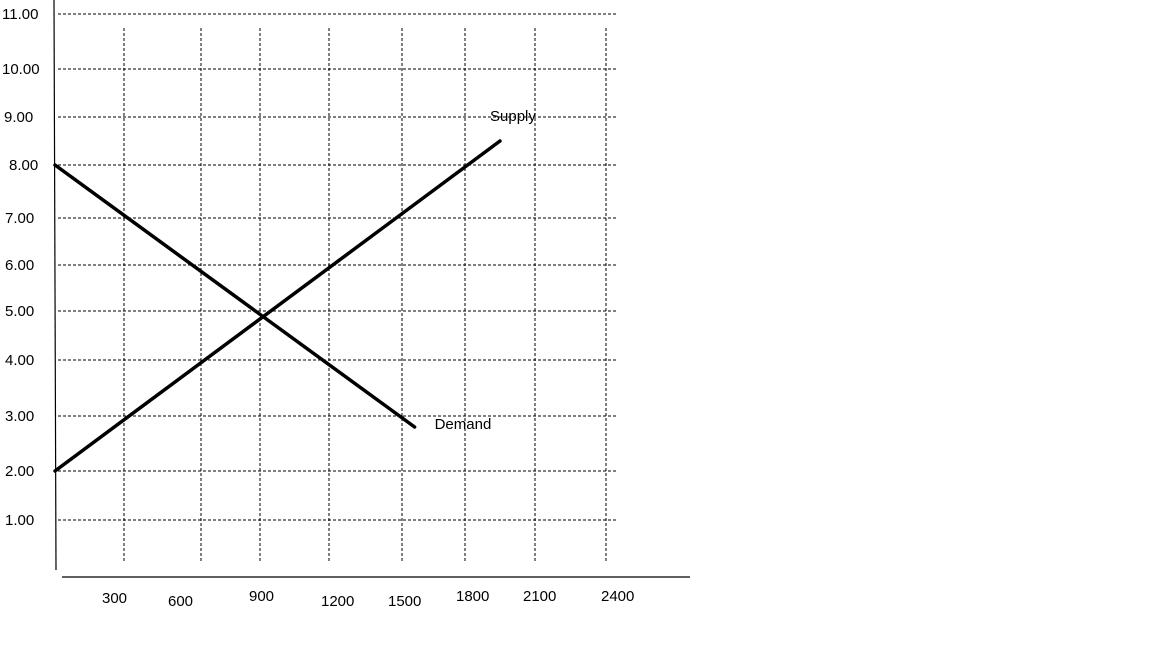  What do you see at coordinates (19, 416) in the screenshot?
I see `y-tick-label: 3.00` at bounding box center [19, 416].